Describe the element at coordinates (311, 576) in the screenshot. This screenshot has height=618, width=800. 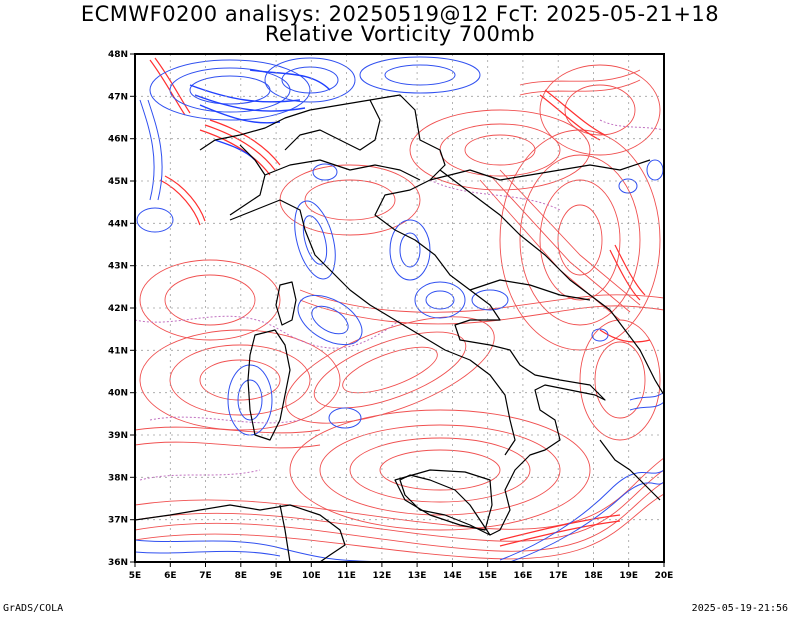
I see `lon-label: 10E` at that location.